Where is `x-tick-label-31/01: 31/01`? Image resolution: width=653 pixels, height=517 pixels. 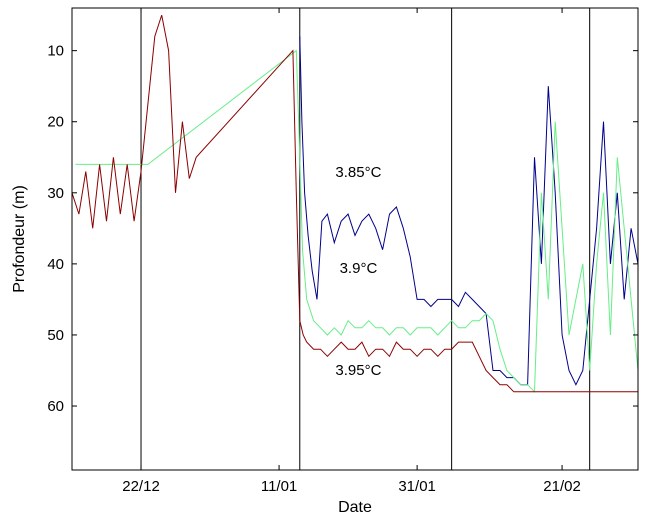 x-tick-label-31/01: 31/01 is located at coordinates (417, 486).